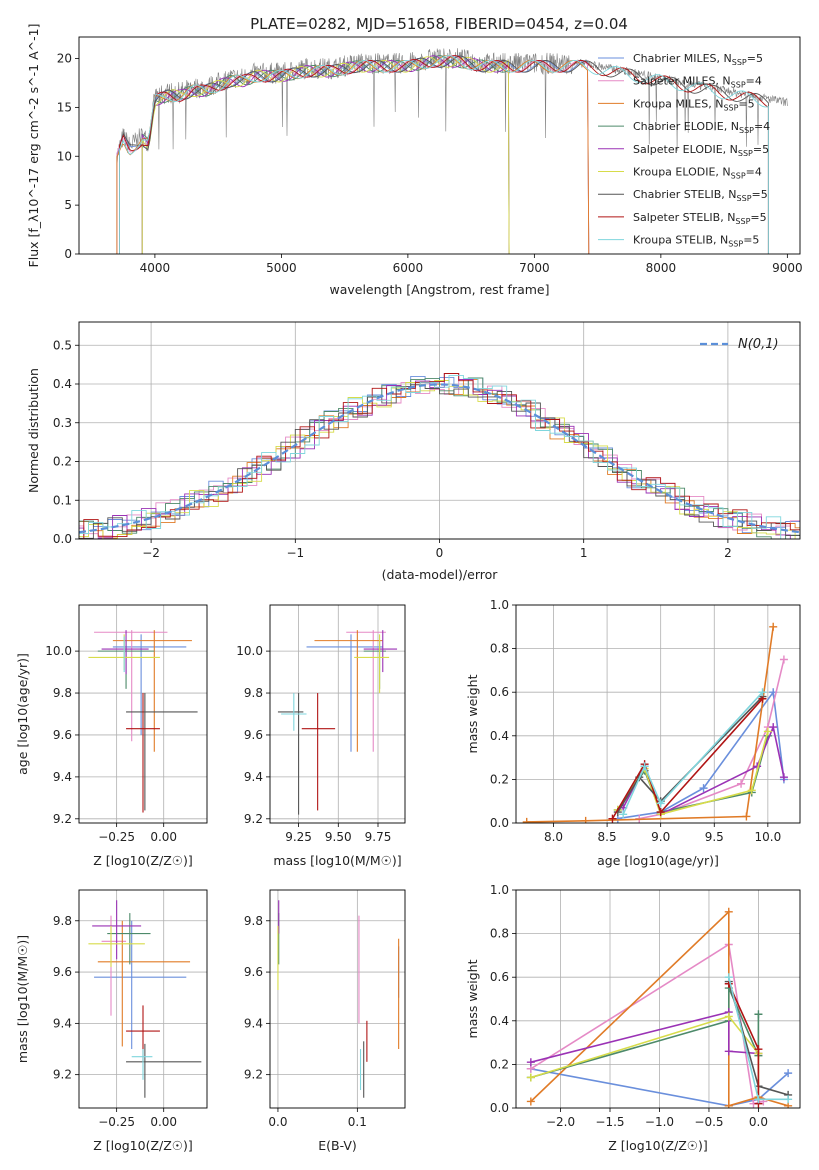 The width and height of the screenshot is (819, 1170). What do you see at coordinates (472, 713) in the screenshot?
I see `y-axis-label: mass weight` at bounding box center [472, 713].